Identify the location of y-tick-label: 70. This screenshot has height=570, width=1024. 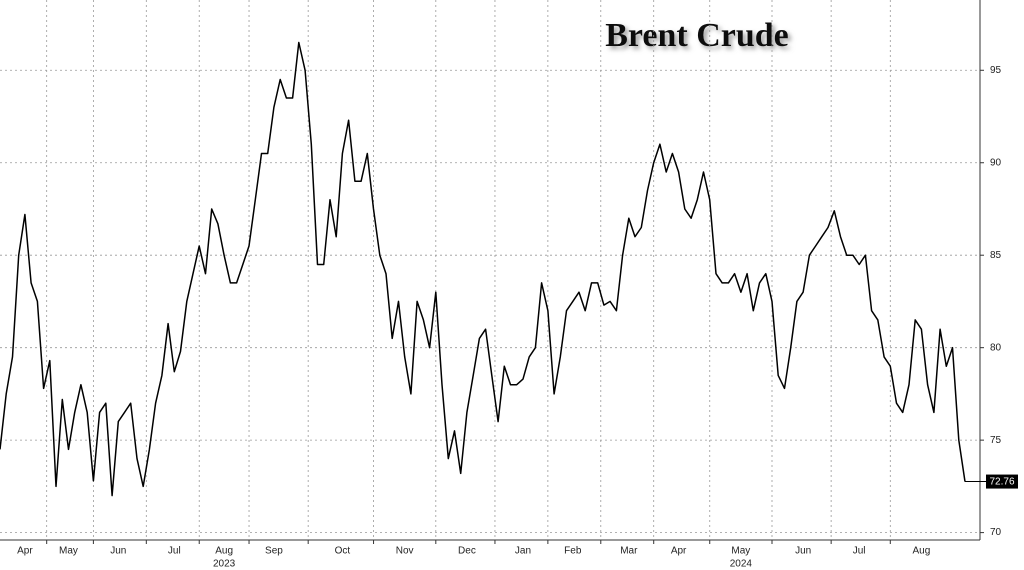
(996, 532).